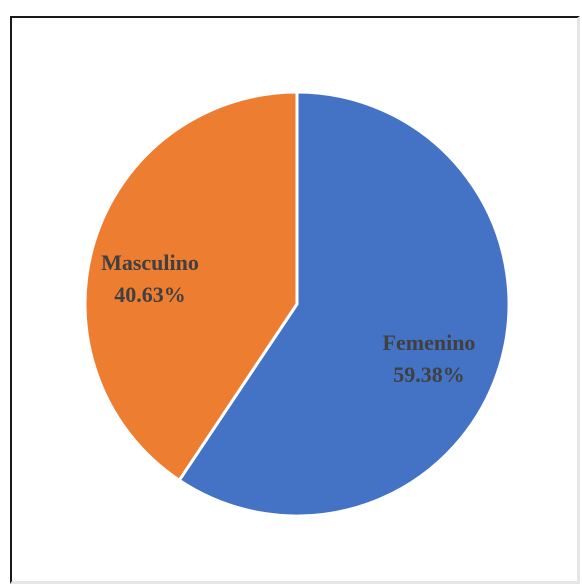 This screenshot has width=582, height=586. What do you see at coordinates (429, 342) in the screenshot?
I see `slice-label-name-femenino: Femenino` at bounding box center [429, 342].